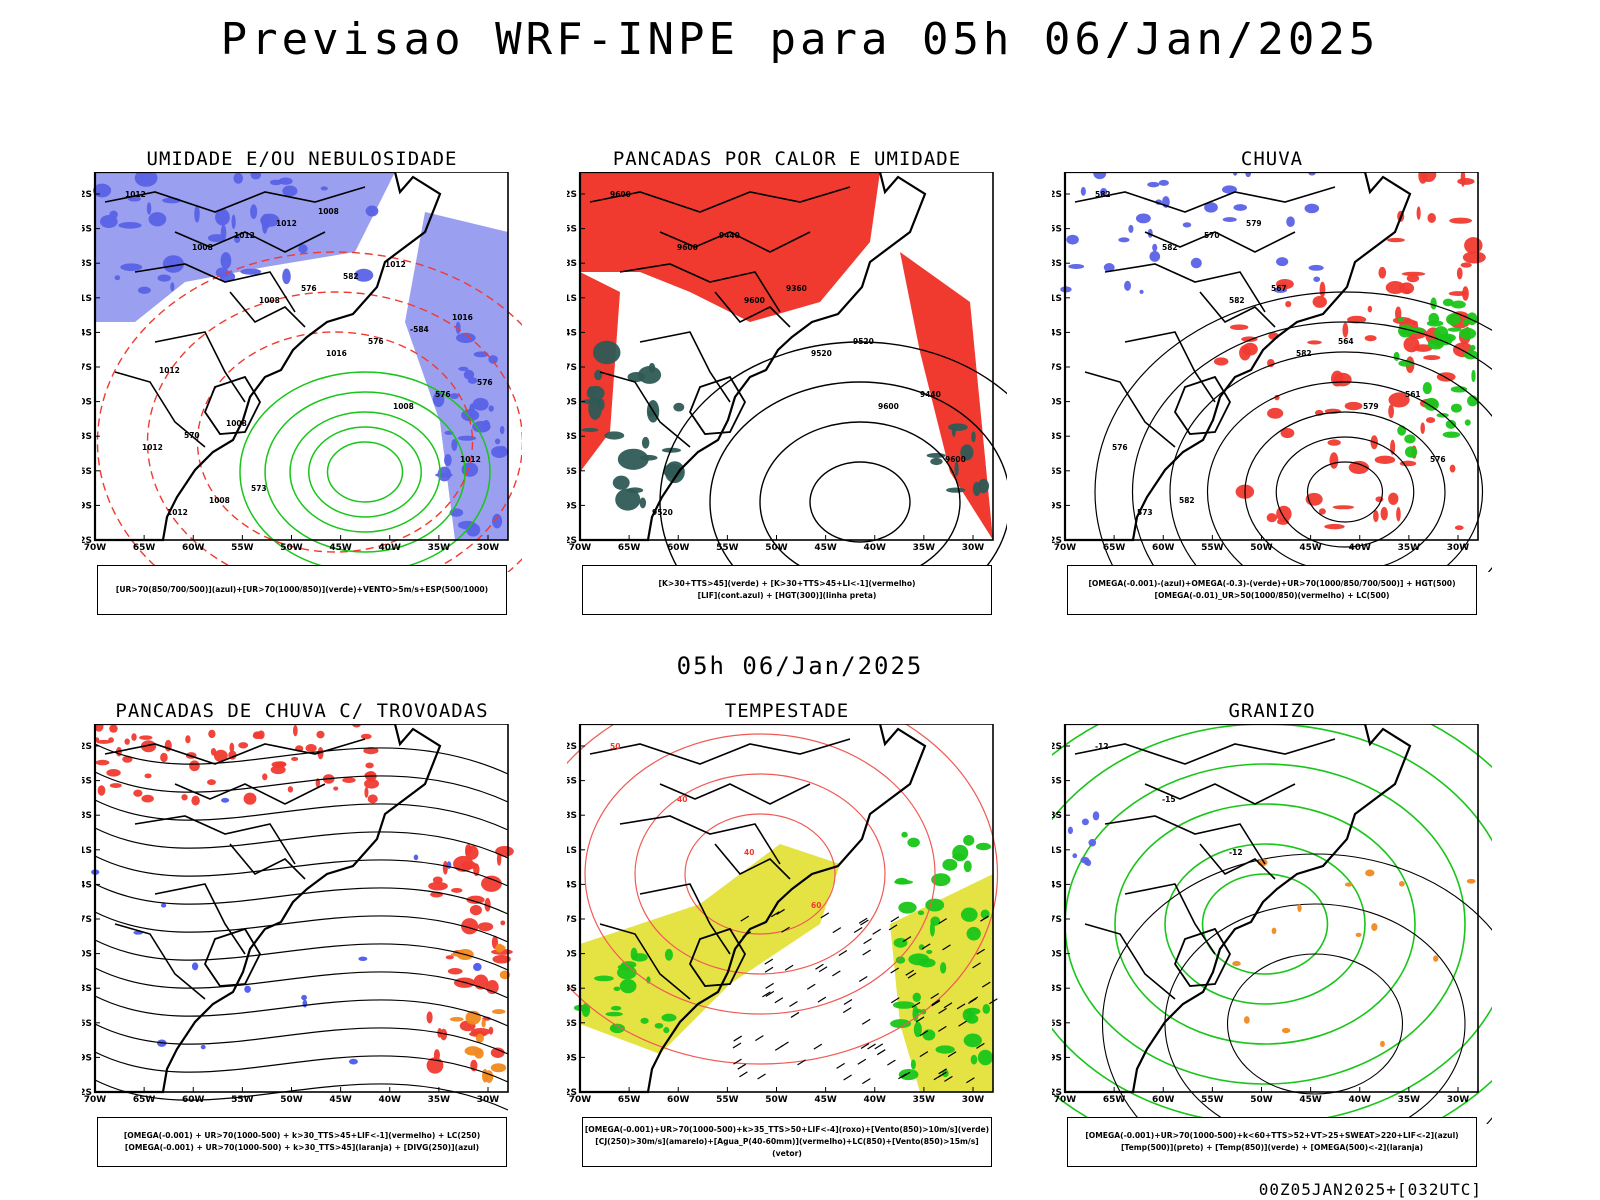  What do you see at coordinates (1075, 856) in the screenshot?
I see `hail-blue` at bounding box center [1075, 856].